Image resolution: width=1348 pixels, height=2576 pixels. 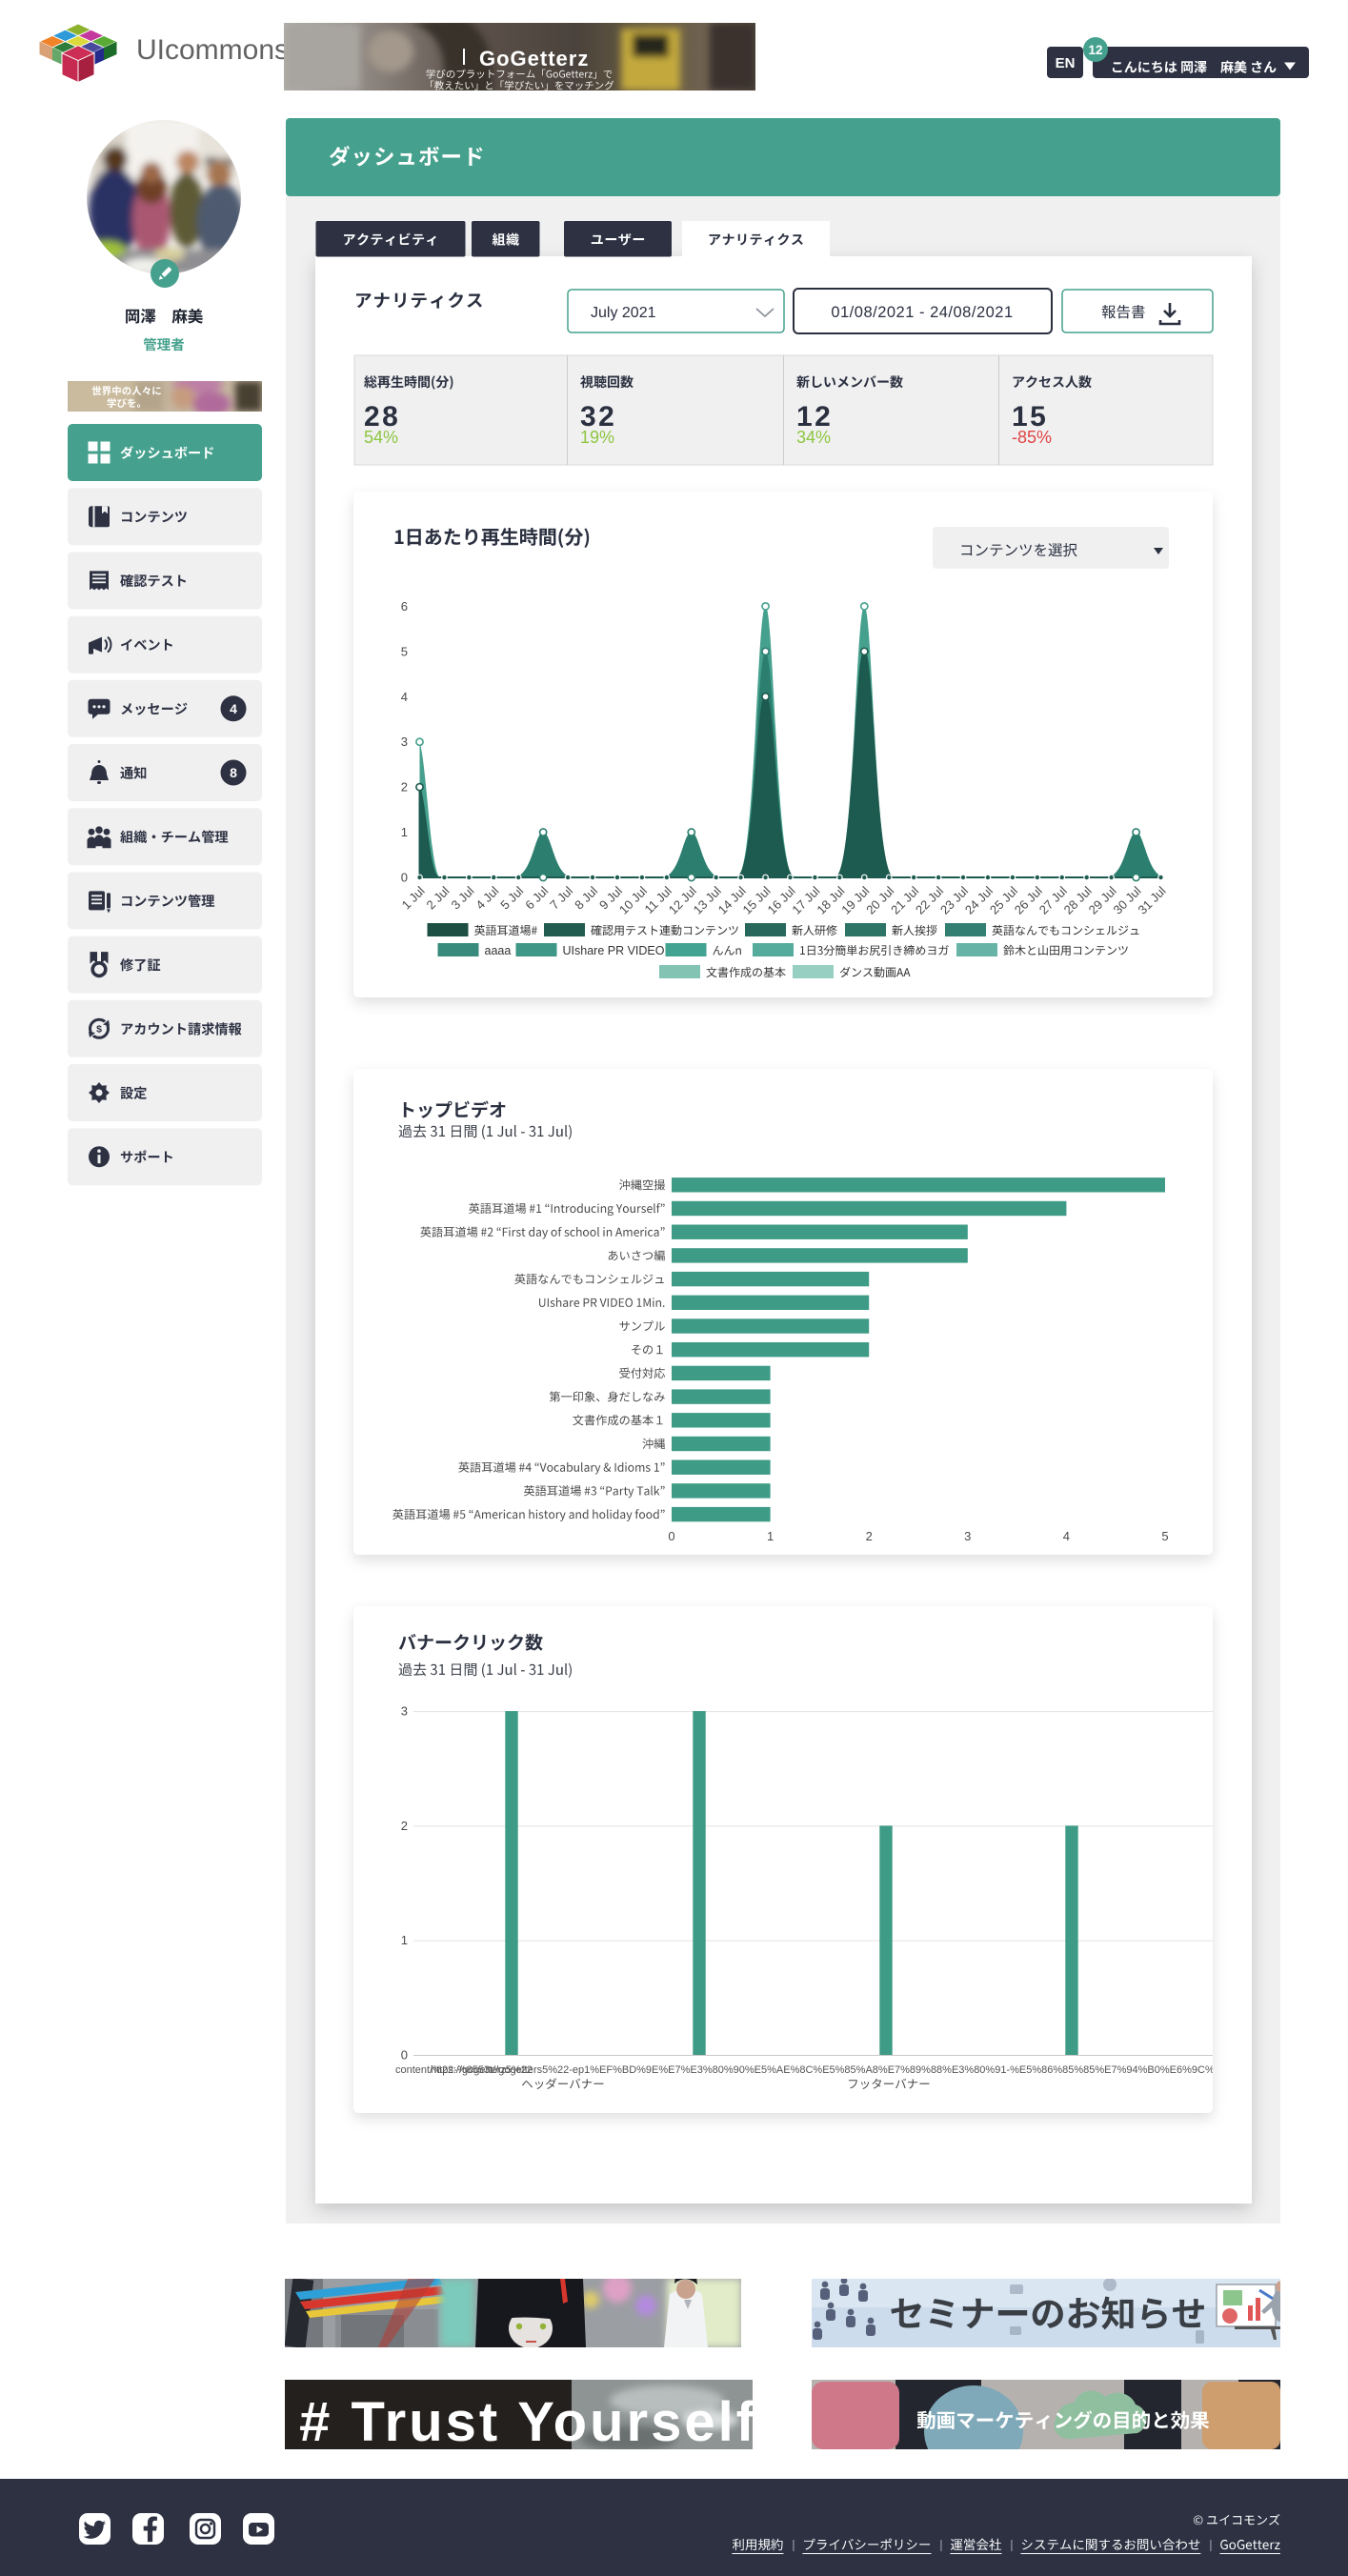 What do you see at coordinates (598, 417) in the screenshot?
I see `svg-text: 32` at bounding box center [598, 417].